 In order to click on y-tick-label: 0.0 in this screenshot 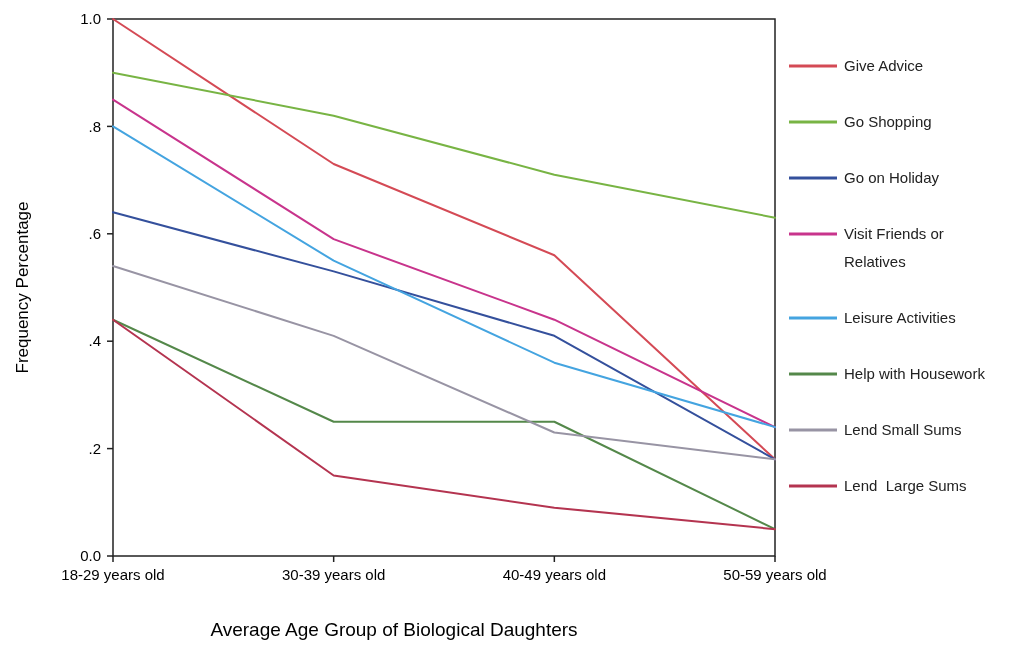, I will do `click(90, 556)`.